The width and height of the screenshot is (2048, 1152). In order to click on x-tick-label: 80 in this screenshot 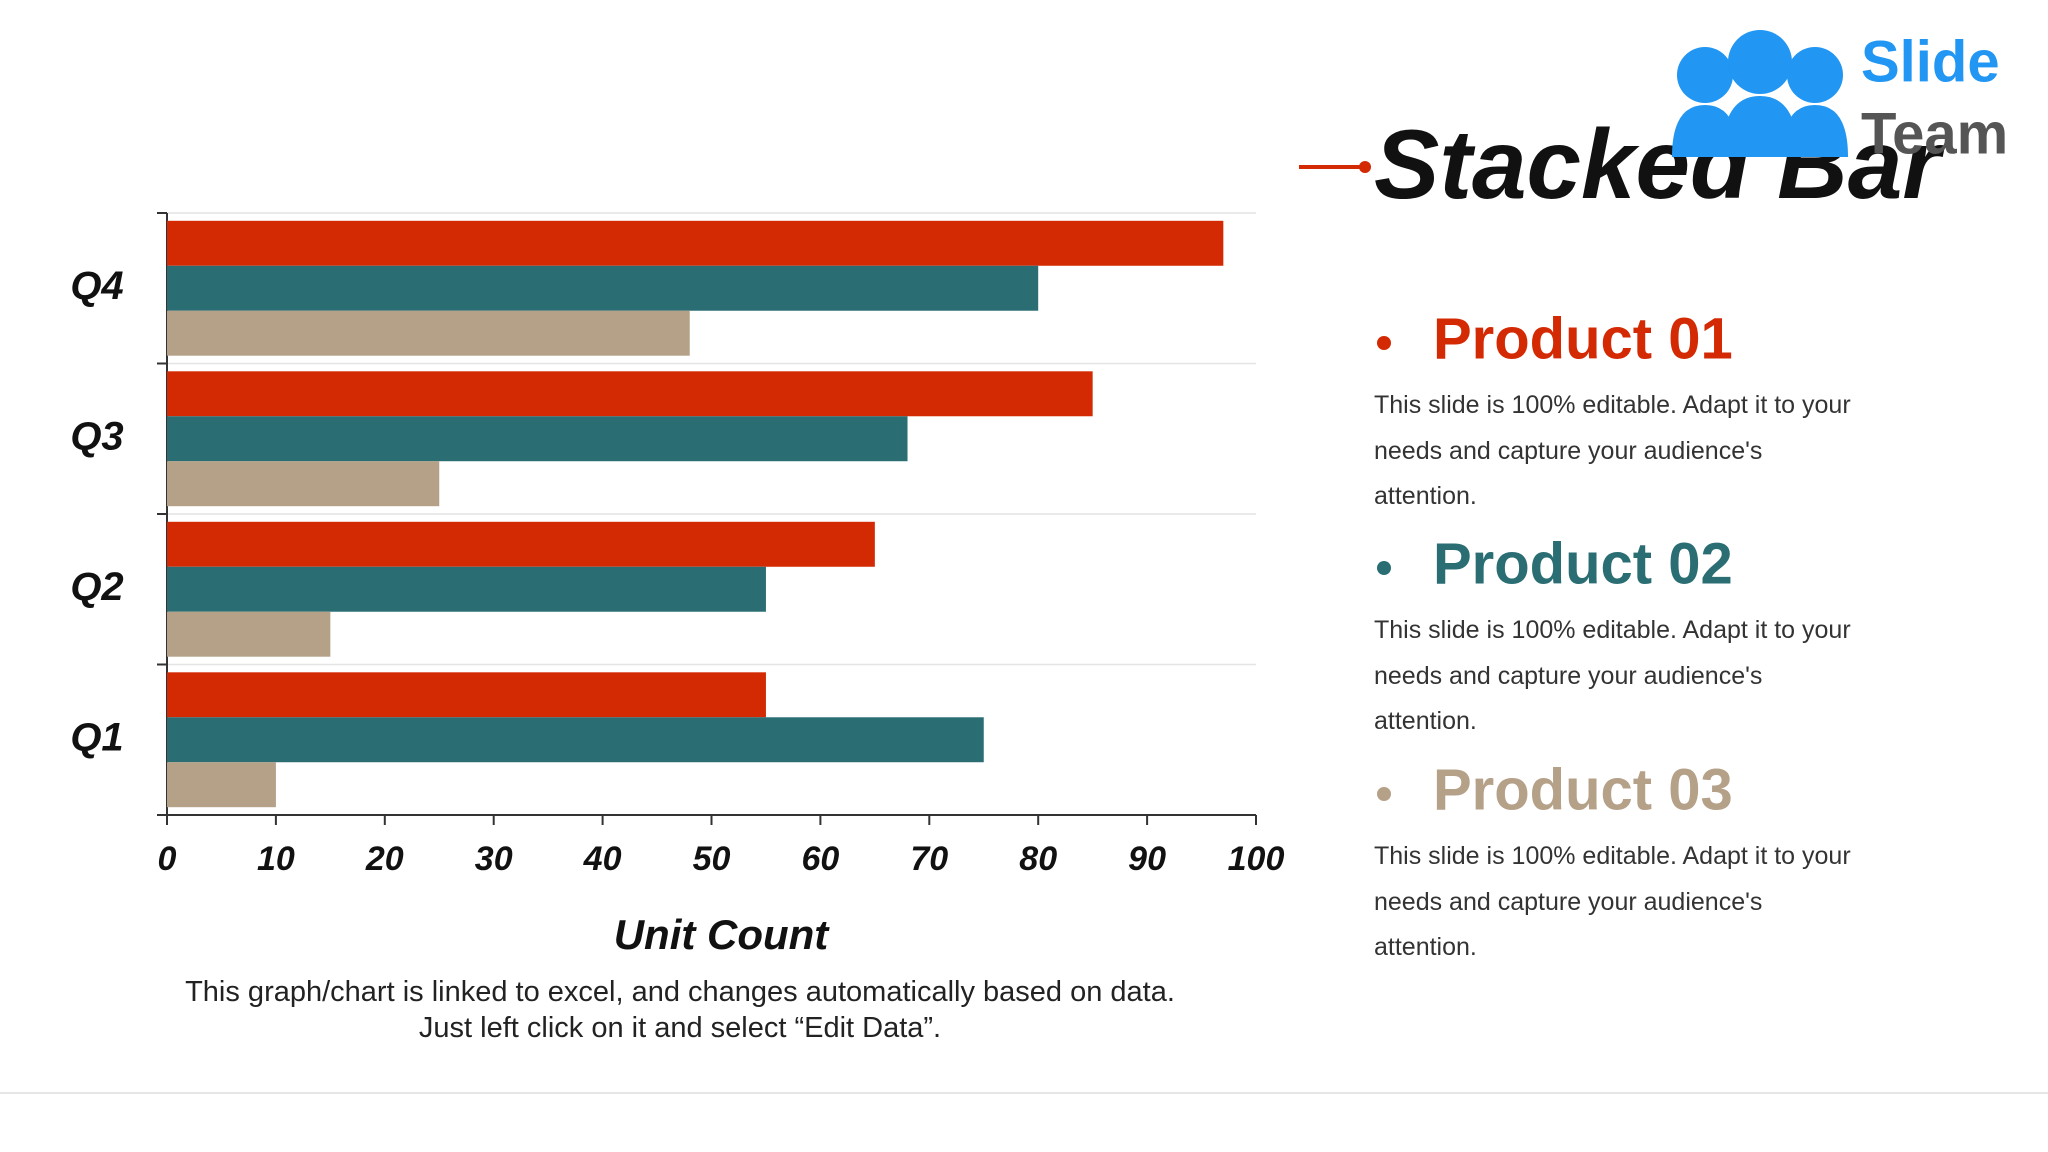, I will do `click(1038, 859)`.